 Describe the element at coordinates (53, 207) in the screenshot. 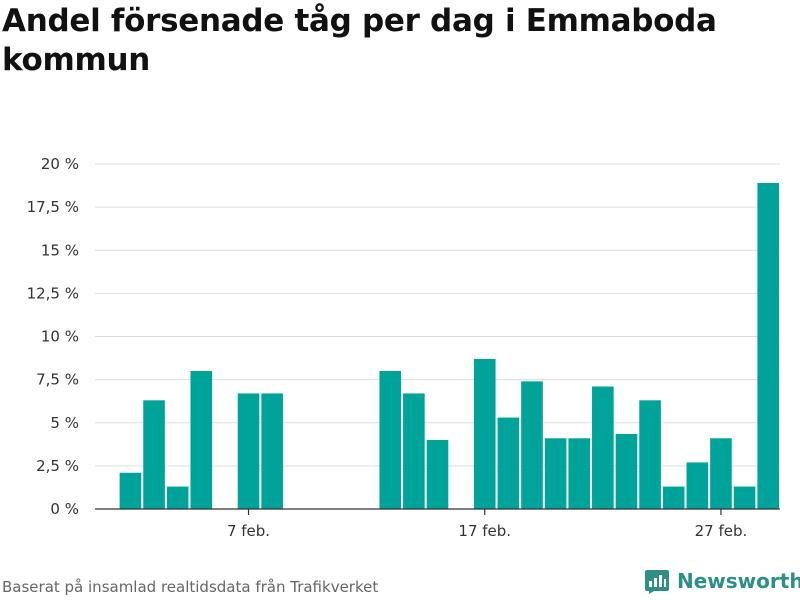

I see `y-tick-label: 17,5 %` at that location.